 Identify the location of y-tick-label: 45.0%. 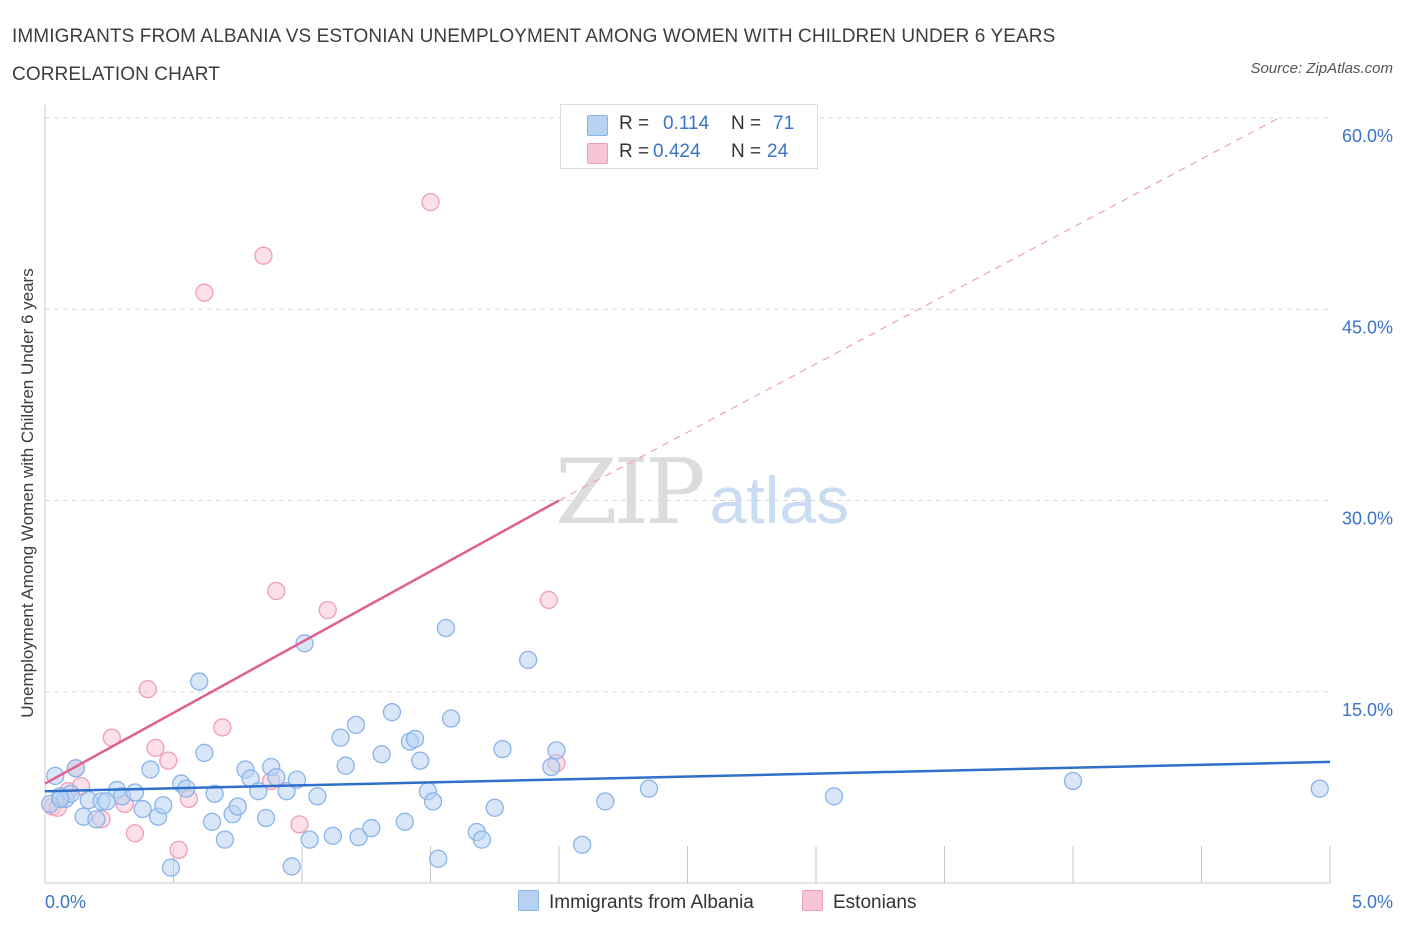
(1367, 327).